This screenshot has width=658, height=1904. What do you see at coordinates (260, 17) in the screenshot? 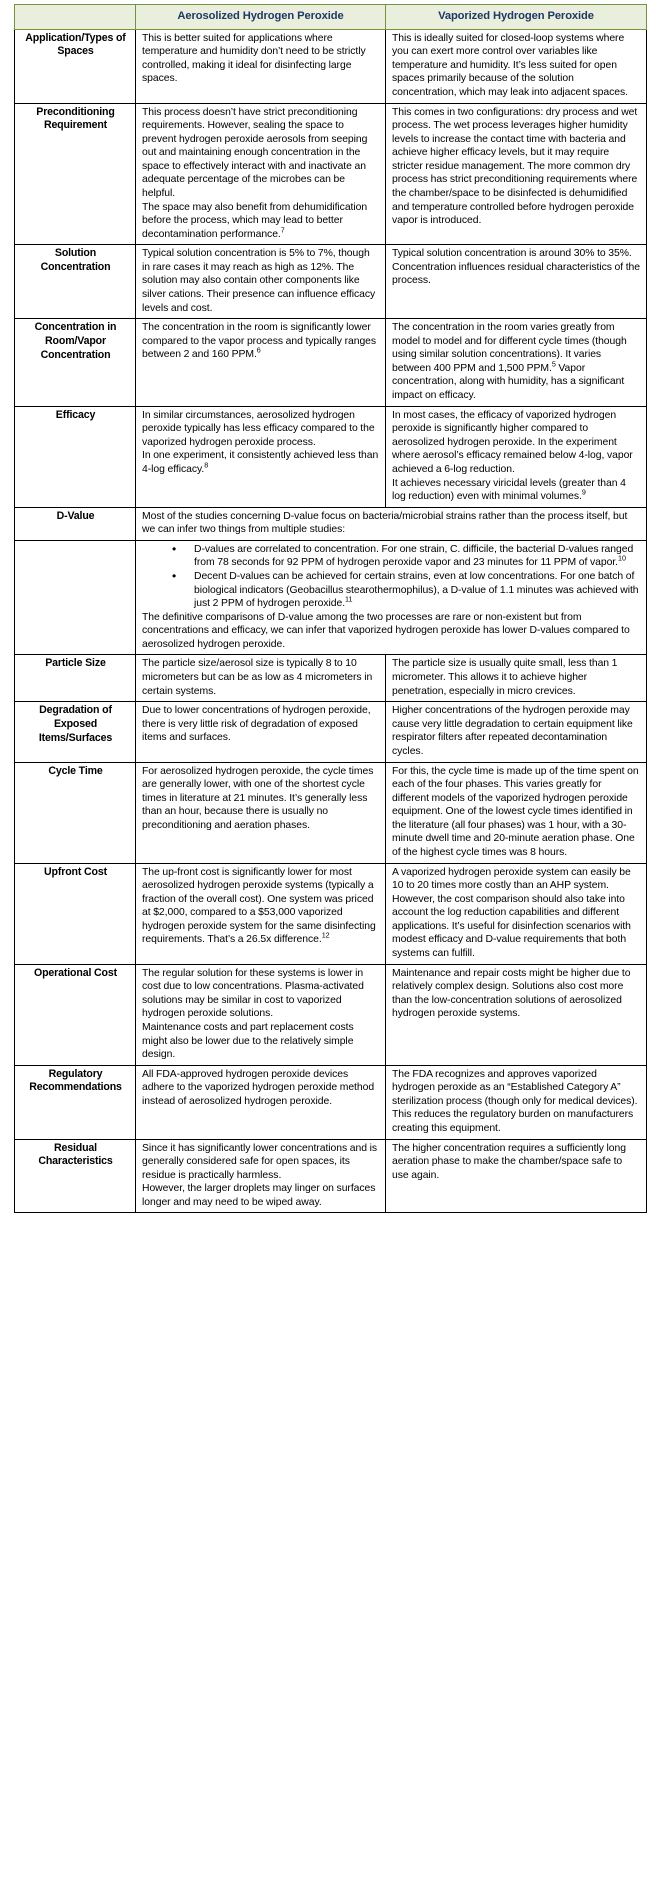
I see `header-cell-aerosolized: Aerosolized Hydrogen Peroxide` at bounding box center [260, 17].